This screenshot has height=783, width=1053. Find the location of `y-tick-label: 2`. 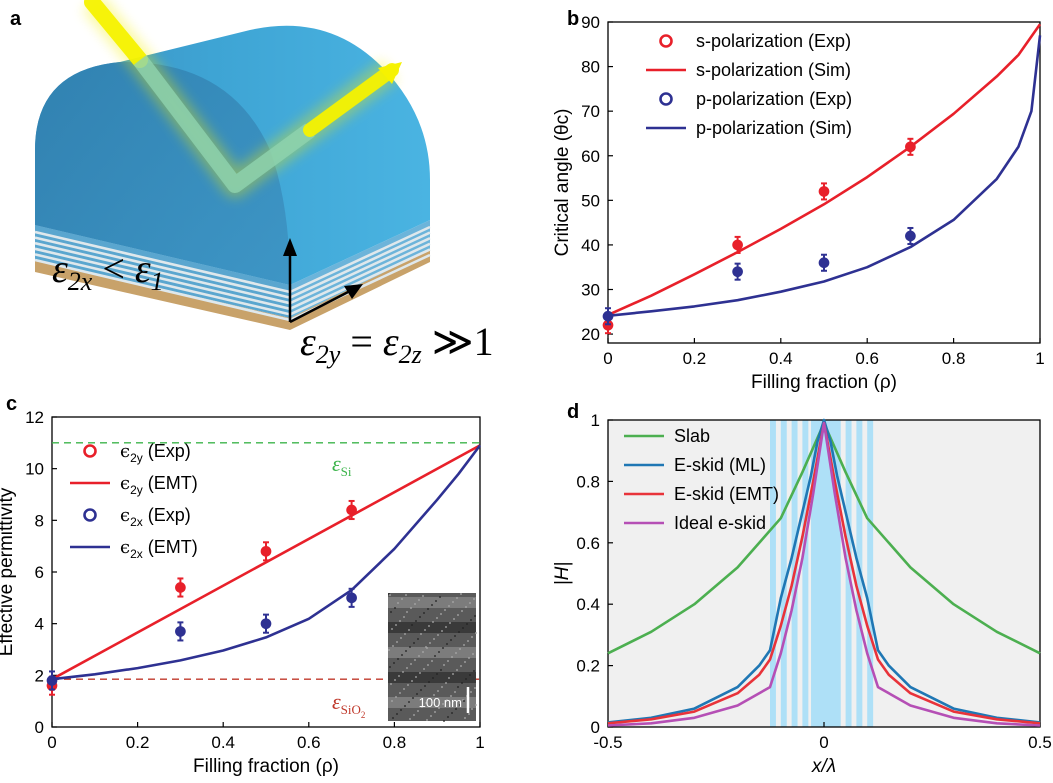

y-tick-label: 2 is located at coordinates (39, 675).